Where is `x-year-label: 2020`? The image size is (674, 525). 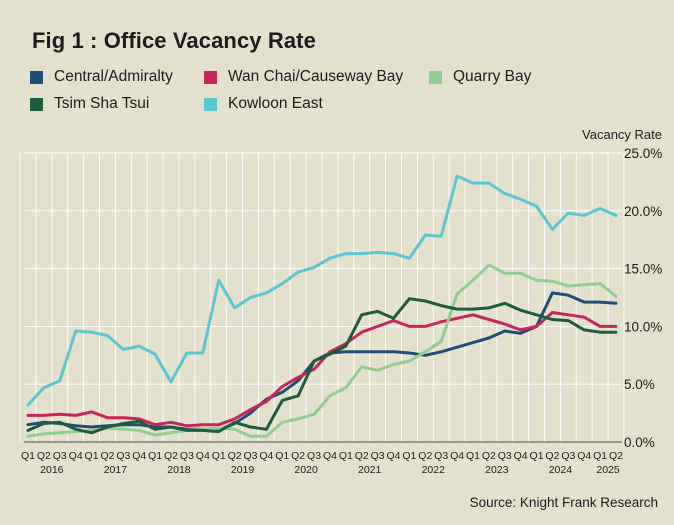 x-year-label: 2020 is located at coordinates (306, 470).